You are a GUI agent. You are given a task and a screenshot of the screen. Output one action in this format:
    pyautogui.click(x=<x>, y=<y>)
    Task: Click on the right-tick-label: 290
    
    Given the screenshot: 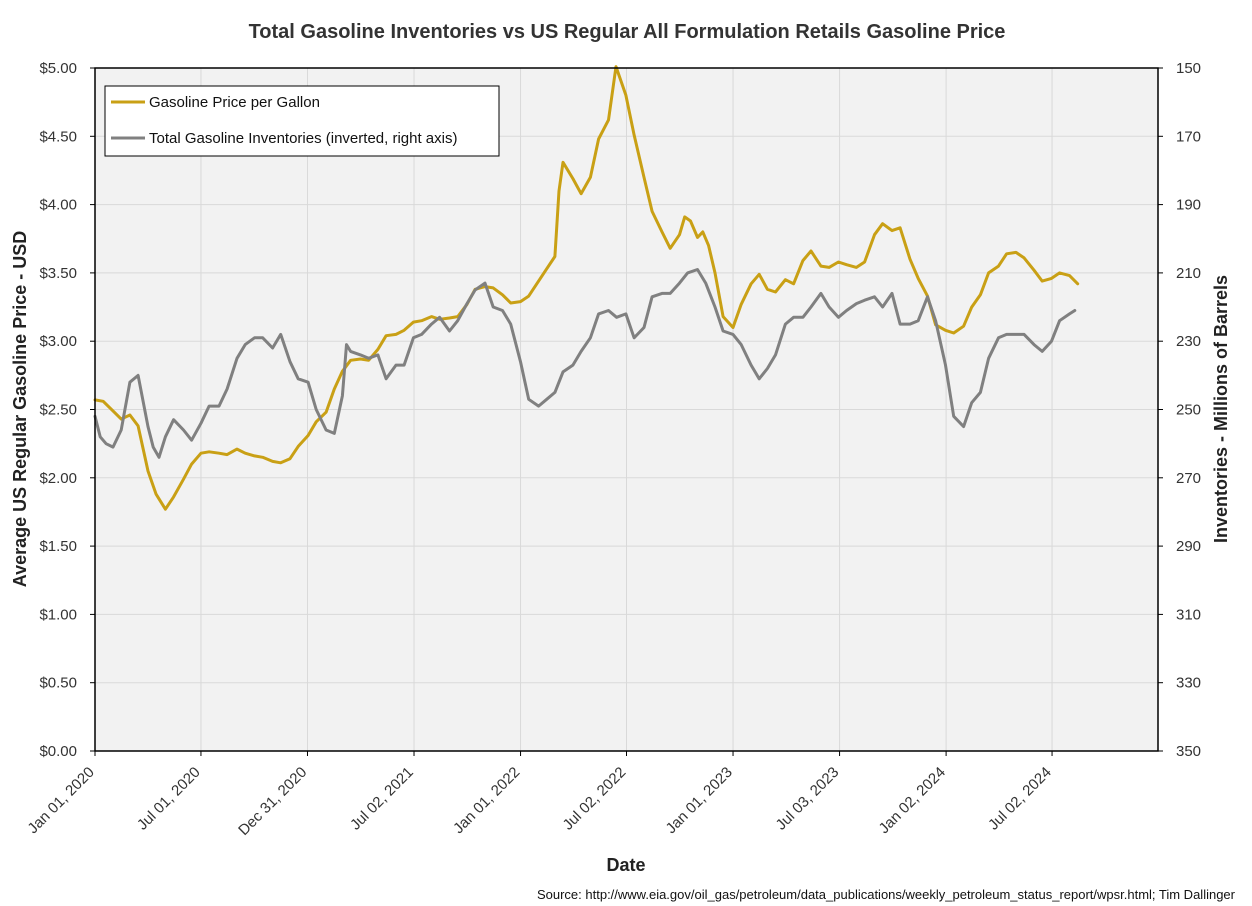 What is the action you would take?
    pyautogui.click(x=1188, y=546)
    